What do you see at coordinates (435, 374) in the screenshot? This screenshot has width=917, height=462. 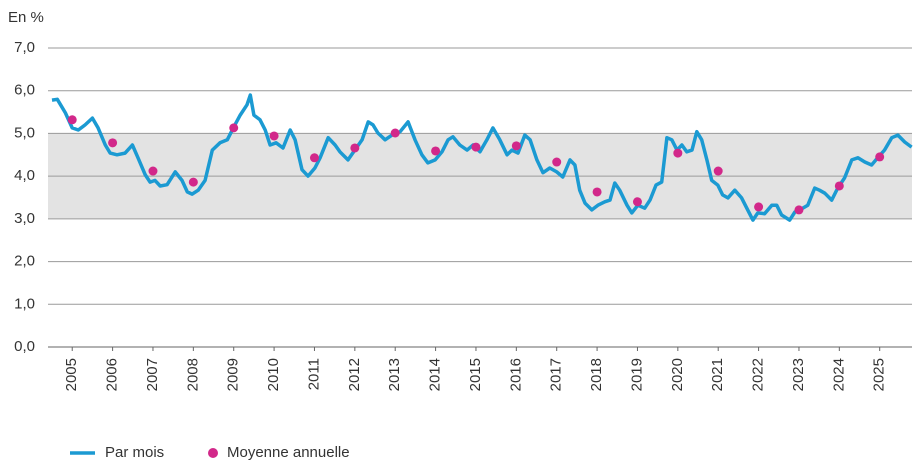 I see `x-tick-label: 2014` at bounding box center [435, 374].